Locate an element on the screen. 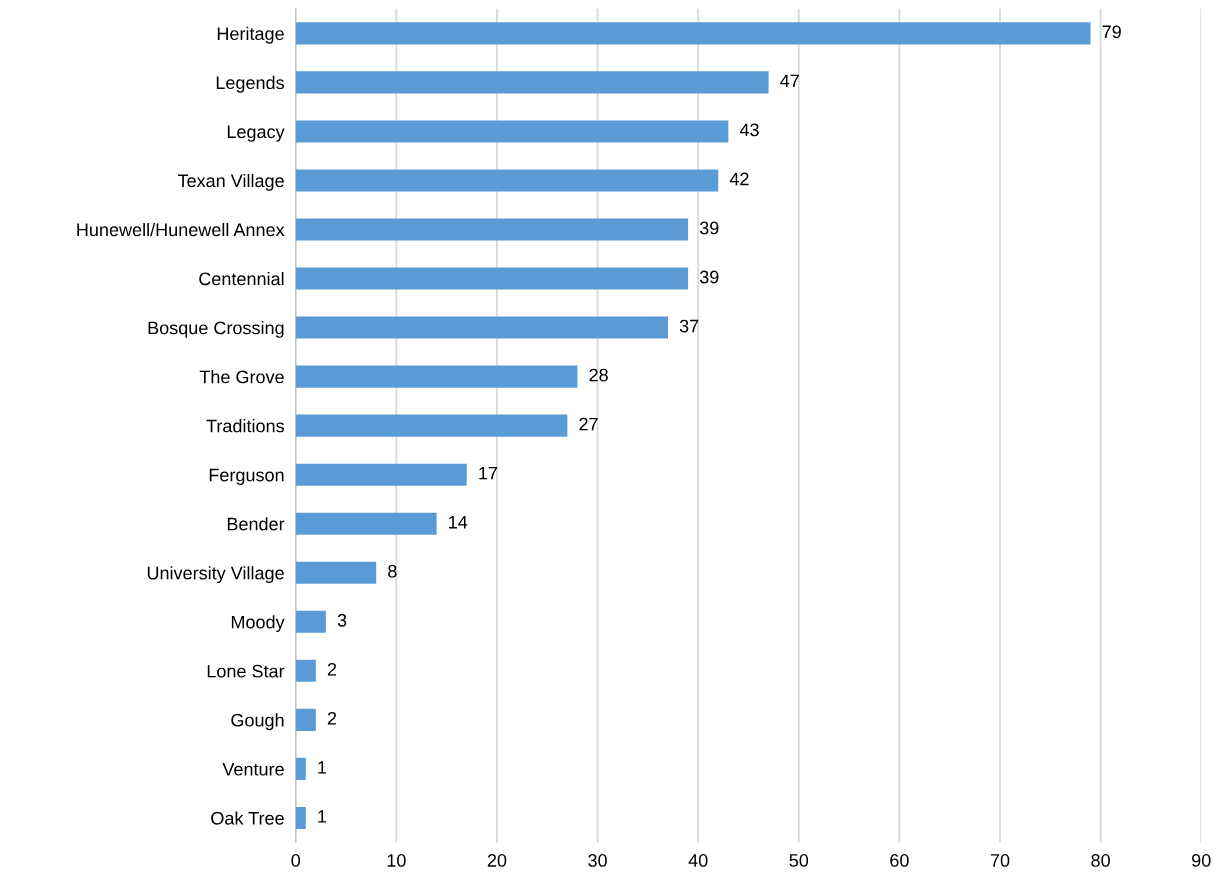 This screenshot has height=884, width=1222. y-tick-label: Heritage is located at coordinates (250, 35).